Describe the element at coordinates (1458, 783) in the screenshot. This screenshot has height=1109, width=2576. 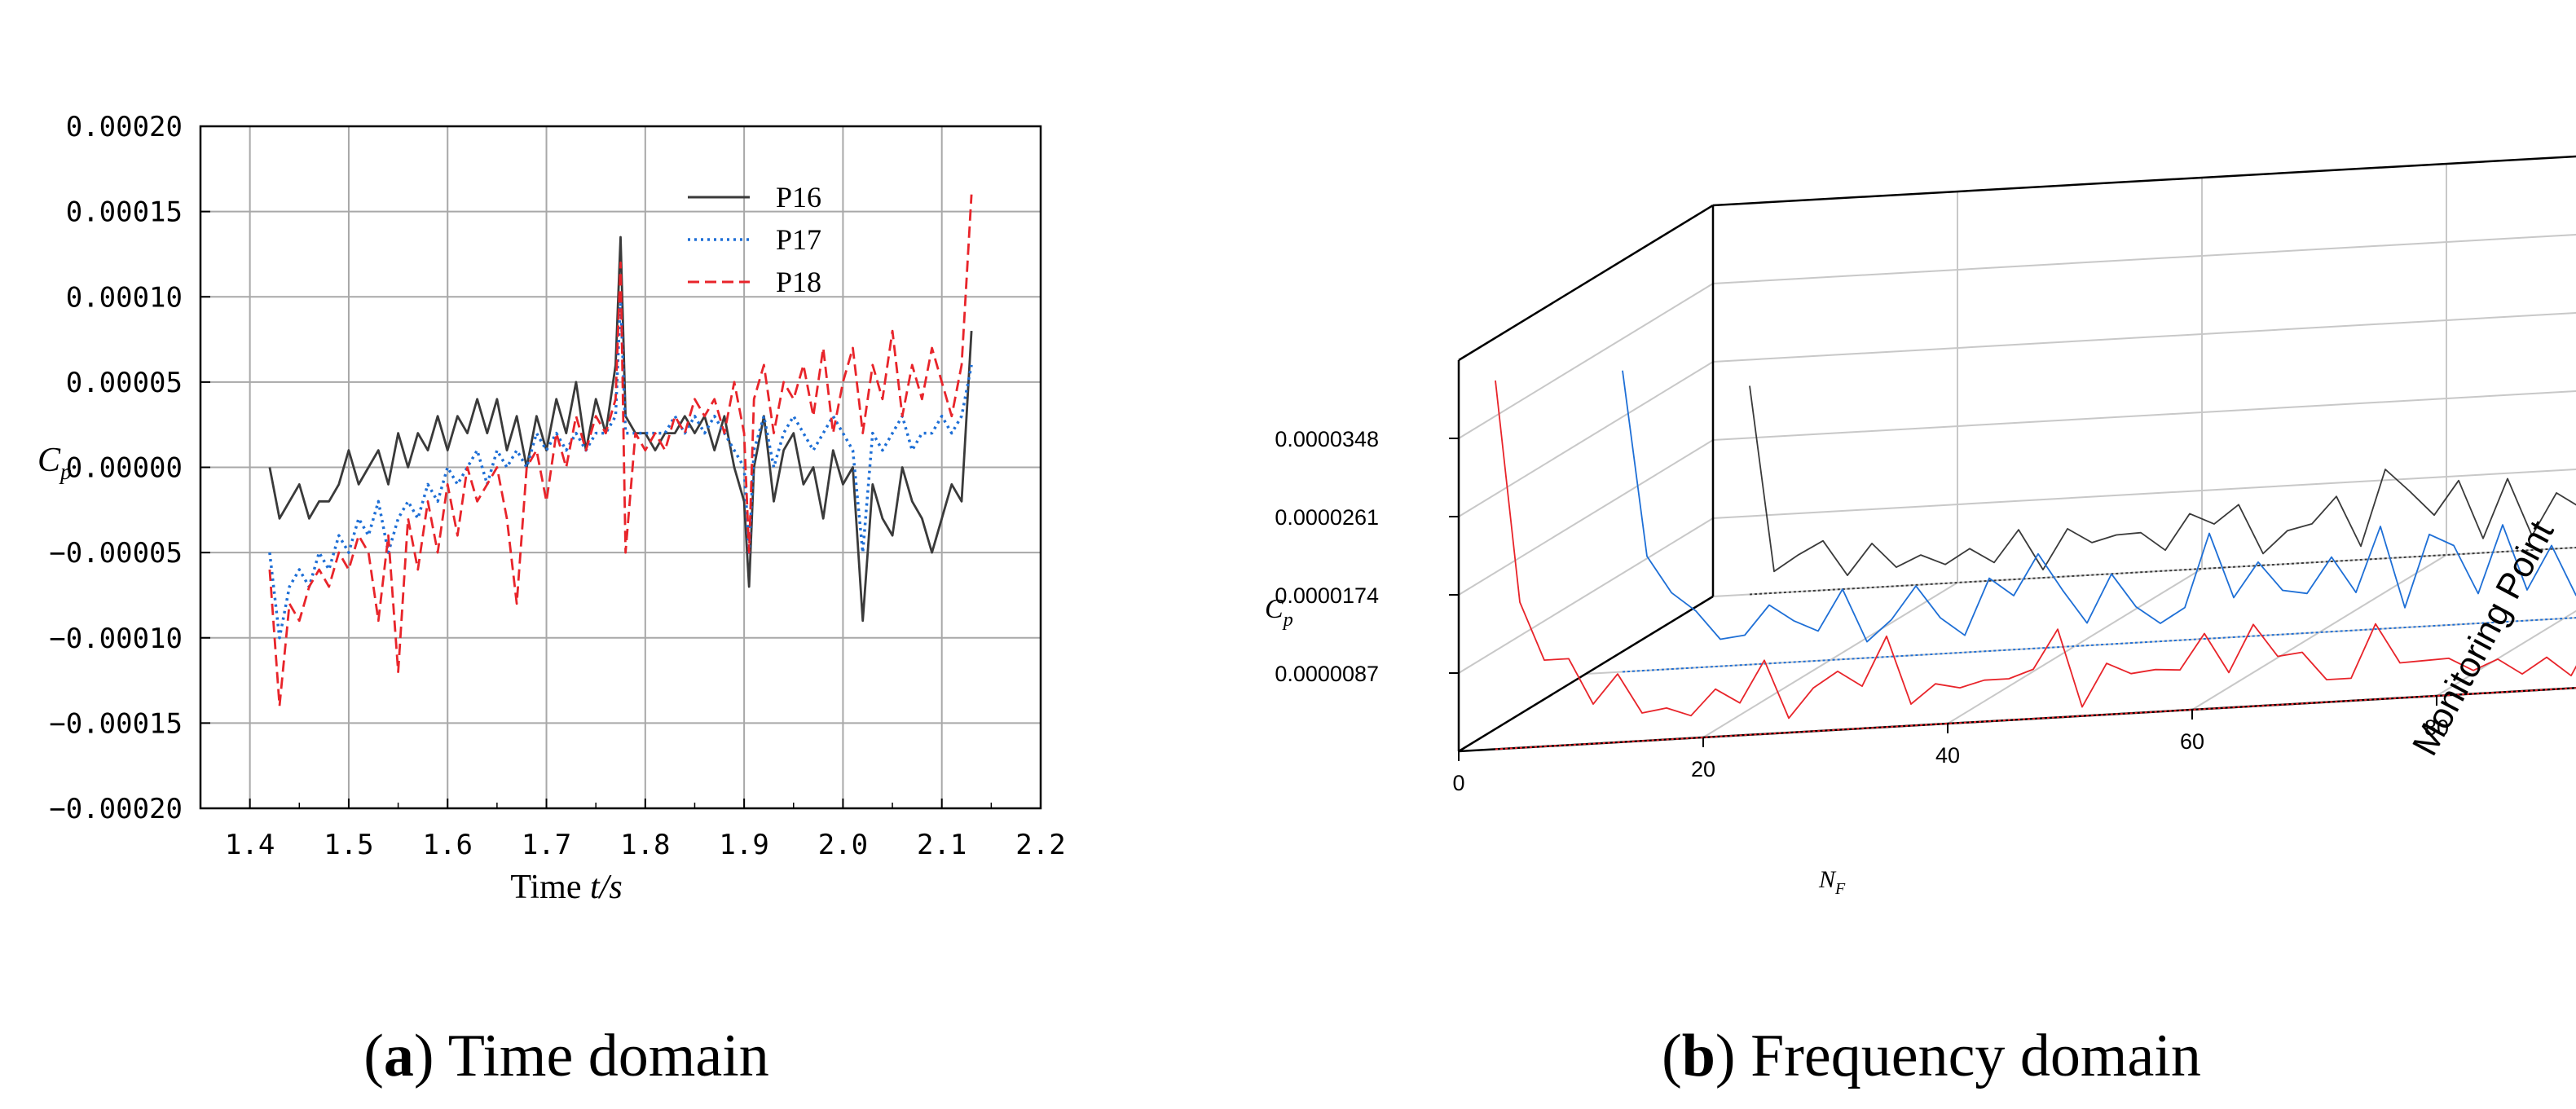
I see `b-x-tick-label: 0` at that location.